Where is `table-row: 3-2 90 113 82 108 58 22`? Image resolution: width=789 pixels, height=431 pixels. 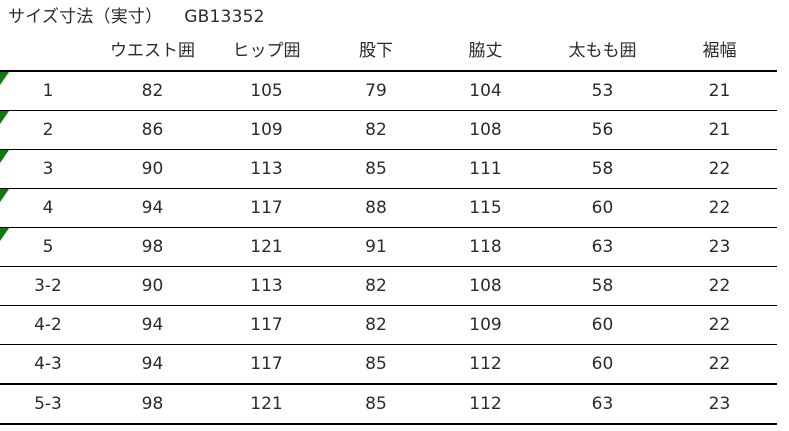
table-row: 3-2 90 113 82 108 58 22 is located at coordinates (388, 286).